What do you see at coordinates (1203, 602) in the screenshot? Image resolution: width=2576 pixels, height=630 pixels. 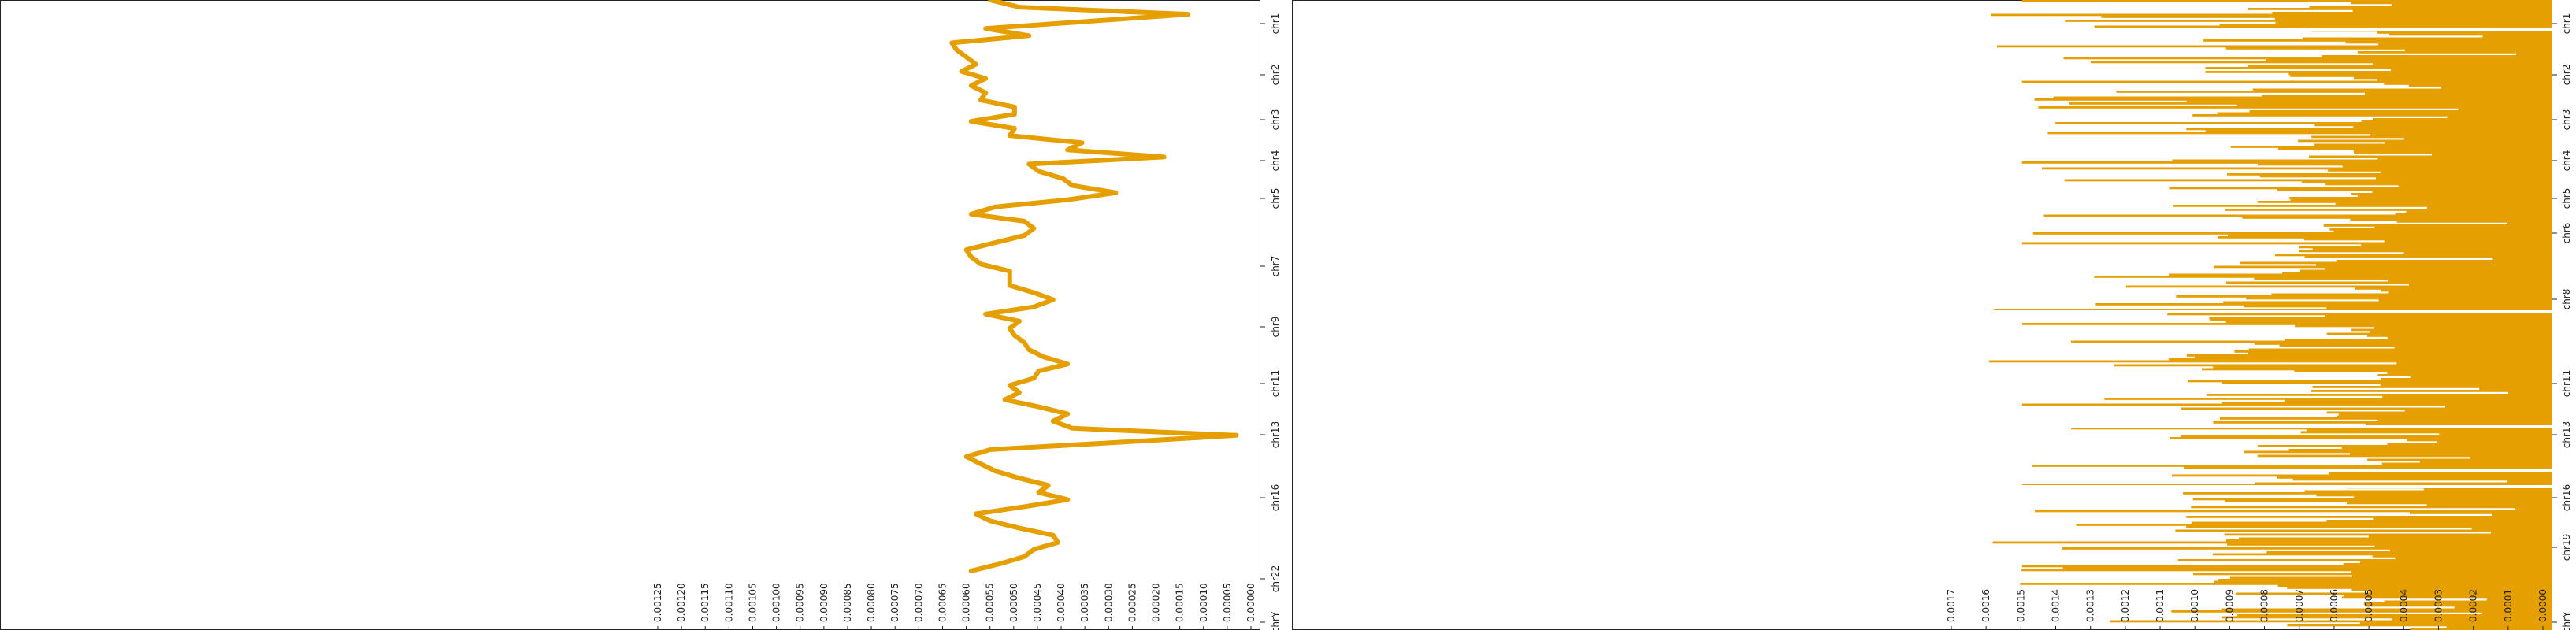 I see `value-tick-label: 0.00010` at bounding box center [1203, 602].